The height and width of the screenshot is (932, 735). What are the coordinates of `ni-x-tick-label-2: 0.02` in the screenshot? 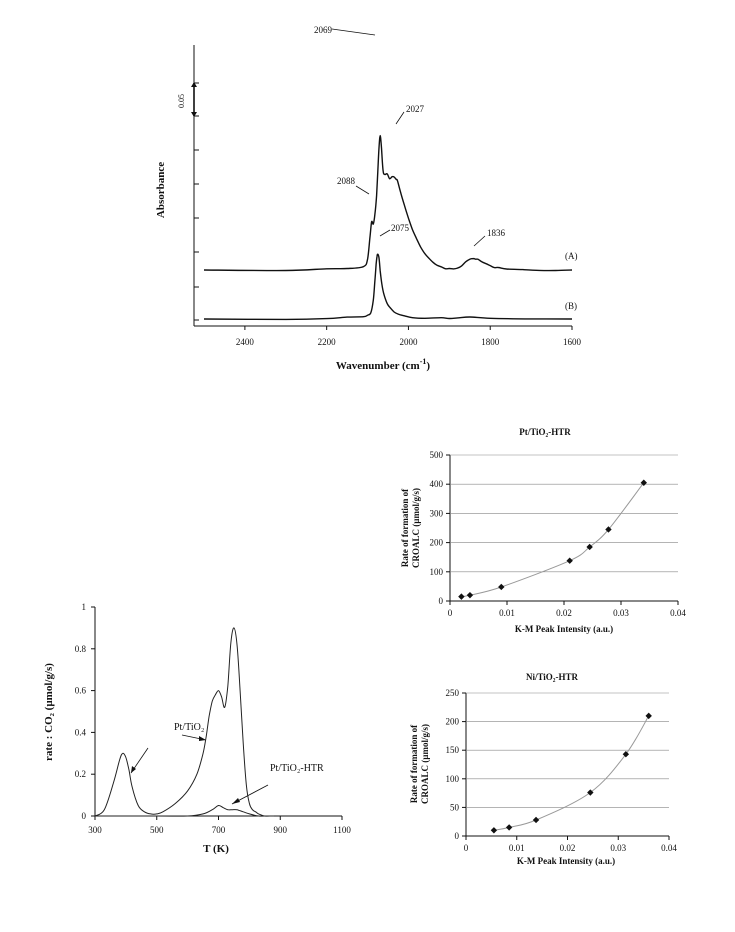 It's located at (568, 848).